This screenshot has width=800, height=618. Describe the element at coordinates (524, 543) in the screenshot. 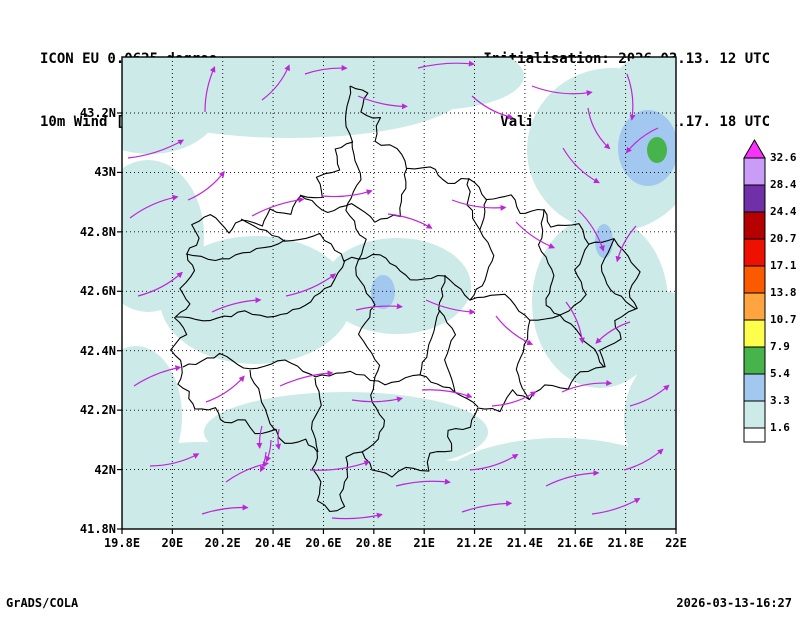

I see `x-axis-tick-label: 21.4E` at that location.